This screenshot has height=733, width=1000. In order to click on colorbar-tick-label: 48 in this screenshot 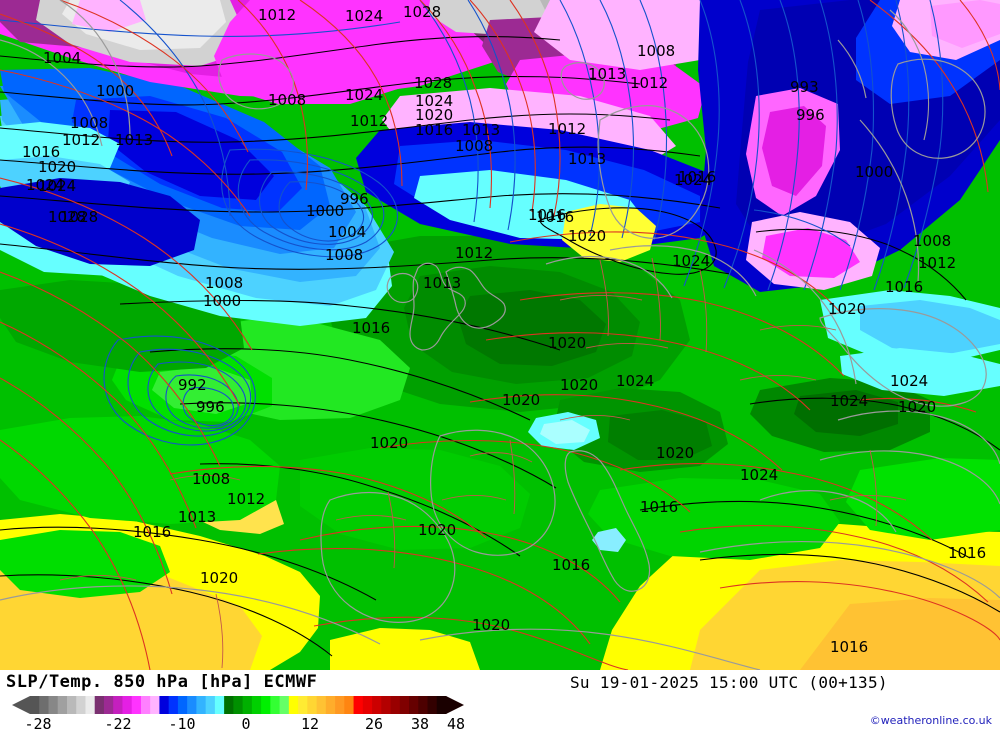, I will do `click(456, 724)`.